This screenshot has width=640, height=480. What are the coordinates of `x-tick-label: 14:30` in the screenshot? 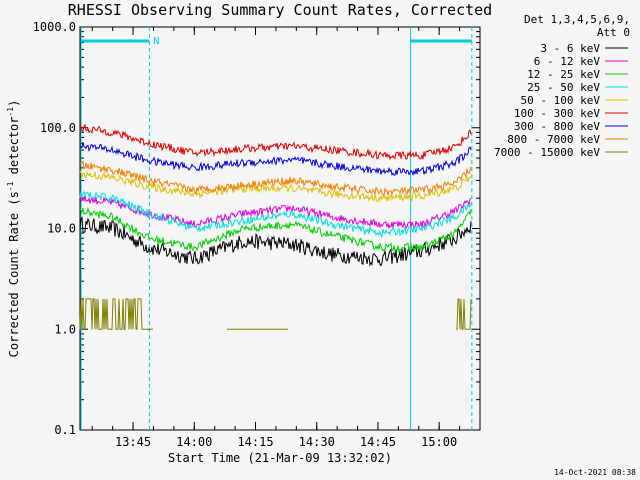 It's located at (317, 442).